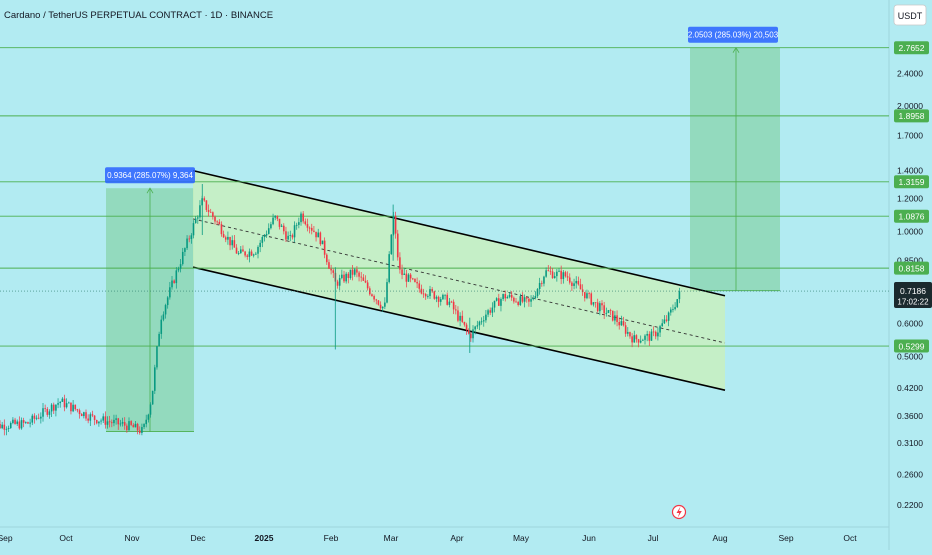  Describe the element at coordinates (459, 328) in the screenshot. I see `channel-lower-line` at that location.